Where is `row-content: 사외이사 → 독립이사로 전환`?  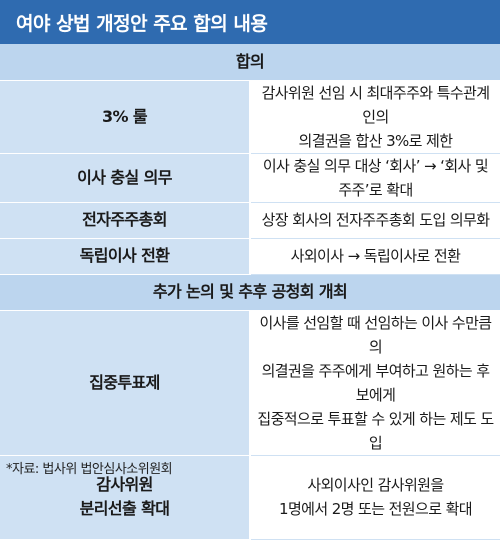
row-content: 사외이사 → 독립이사로 전환 is located at coordinates (375, 256).